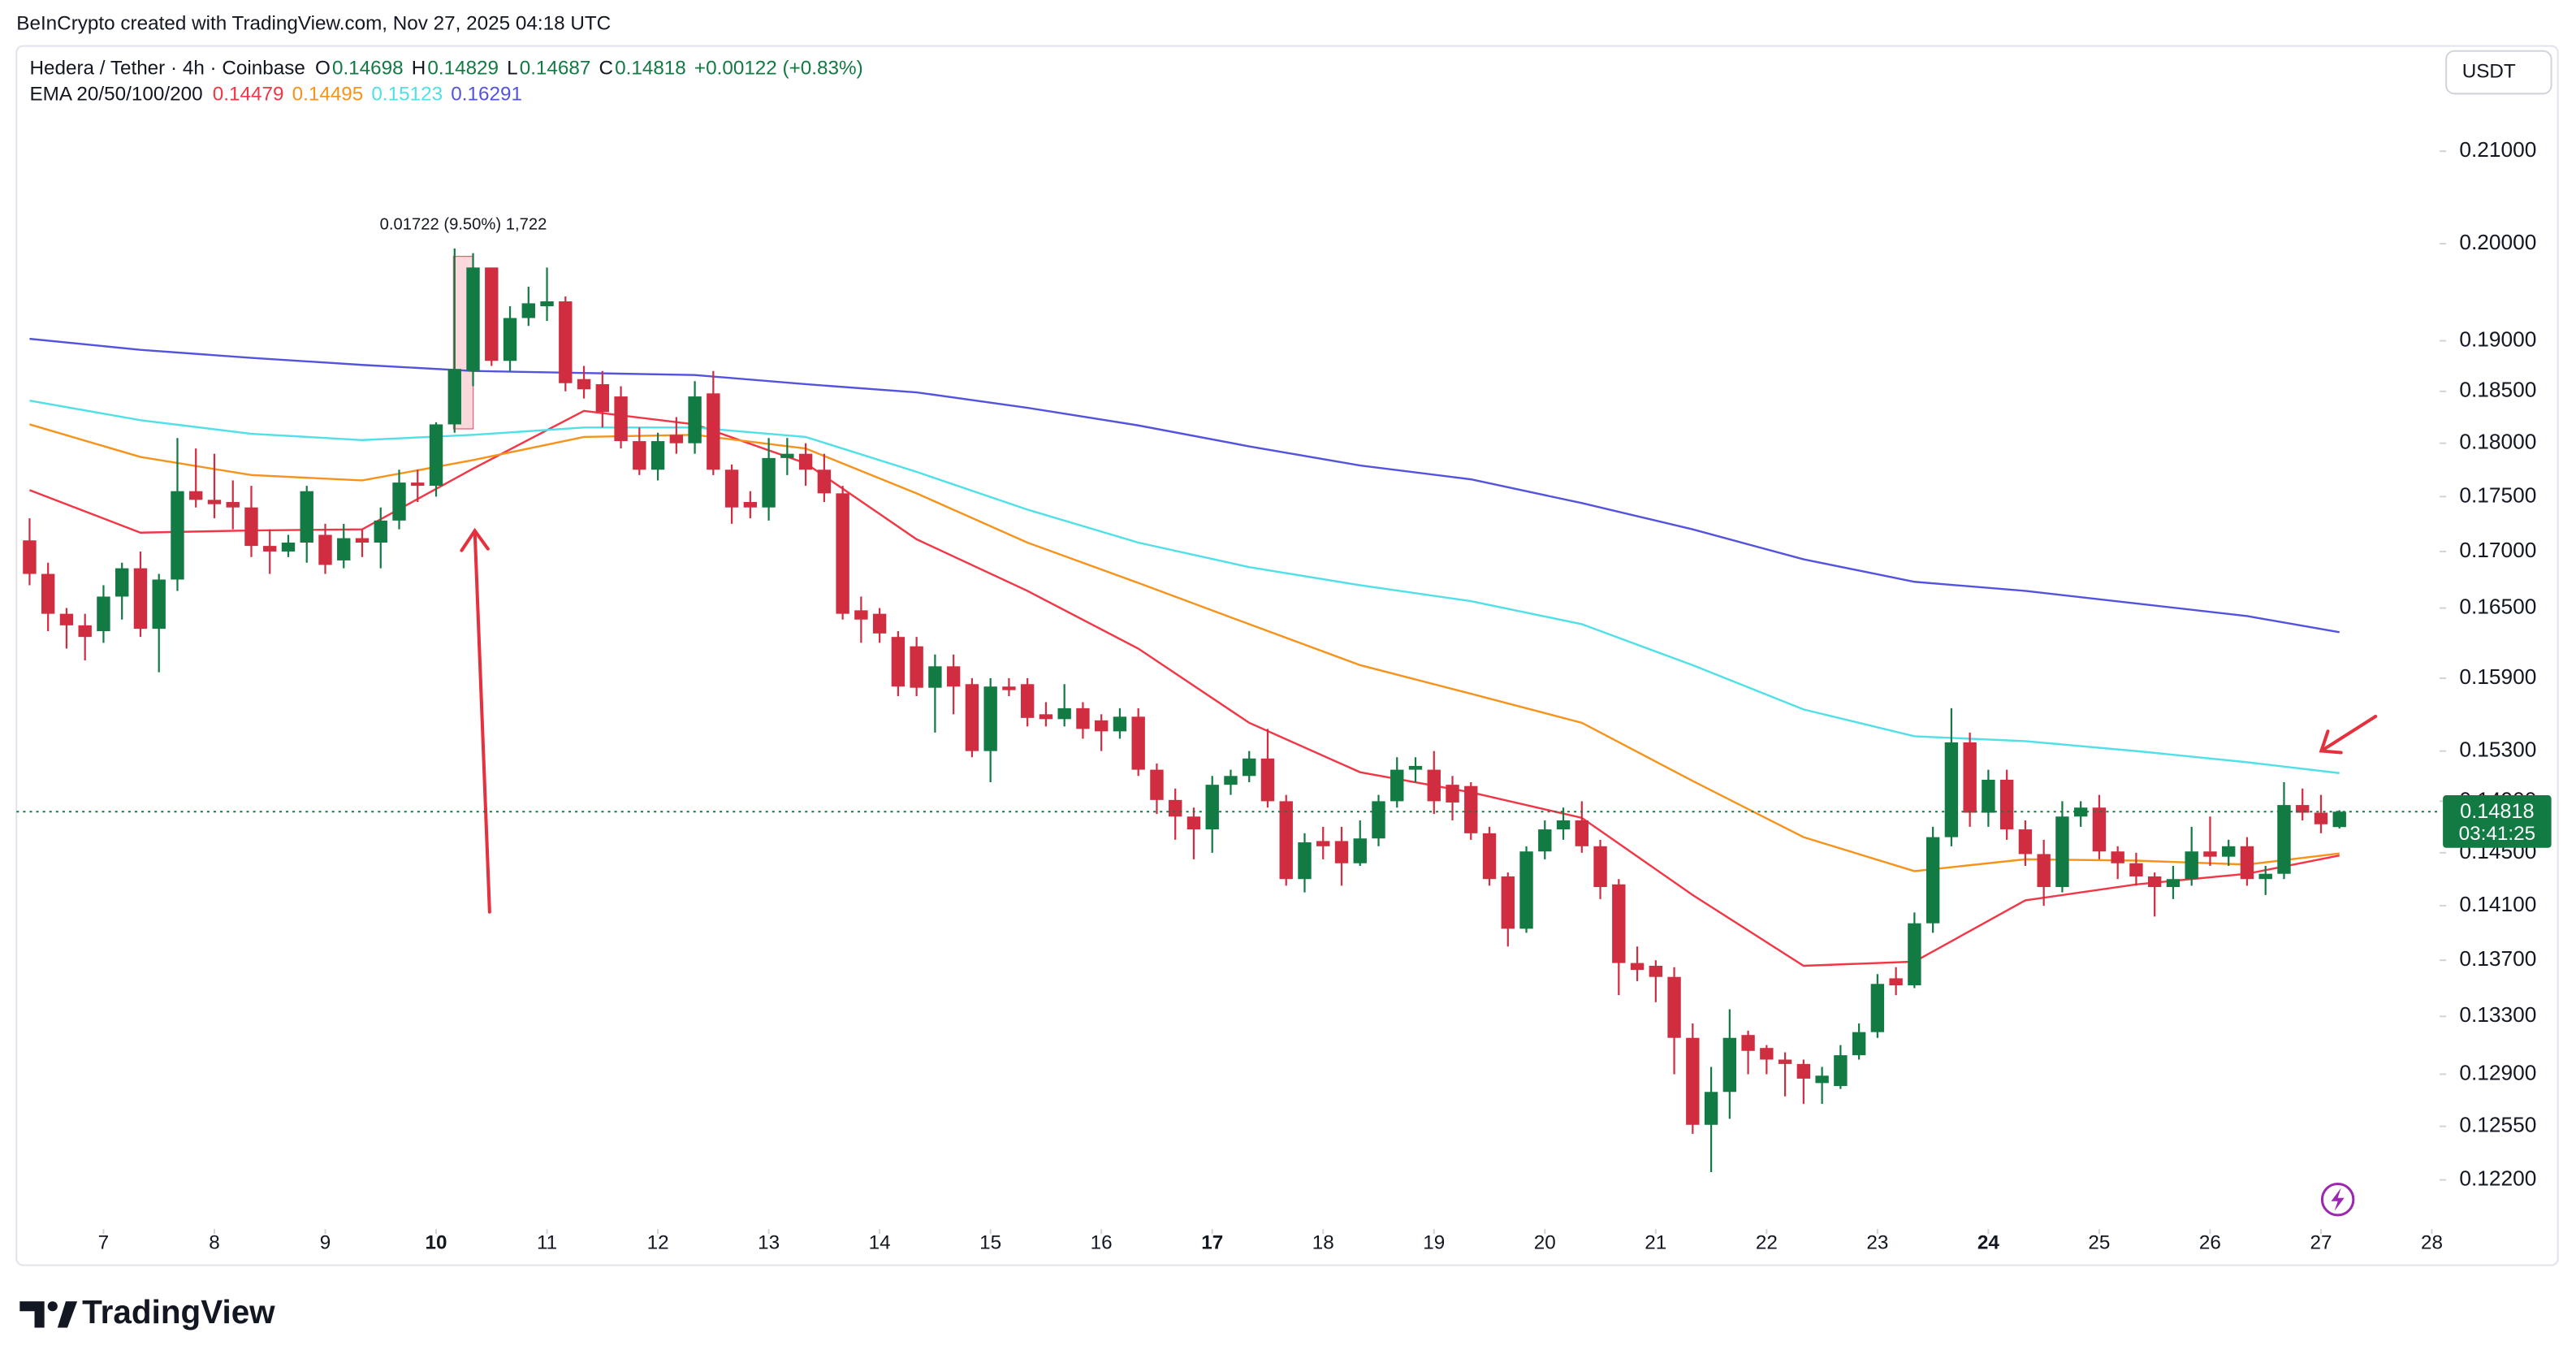 This screenshot has width=2576, height=1363. I want to click on x-tick-label: 18, so click(1323, 1243).